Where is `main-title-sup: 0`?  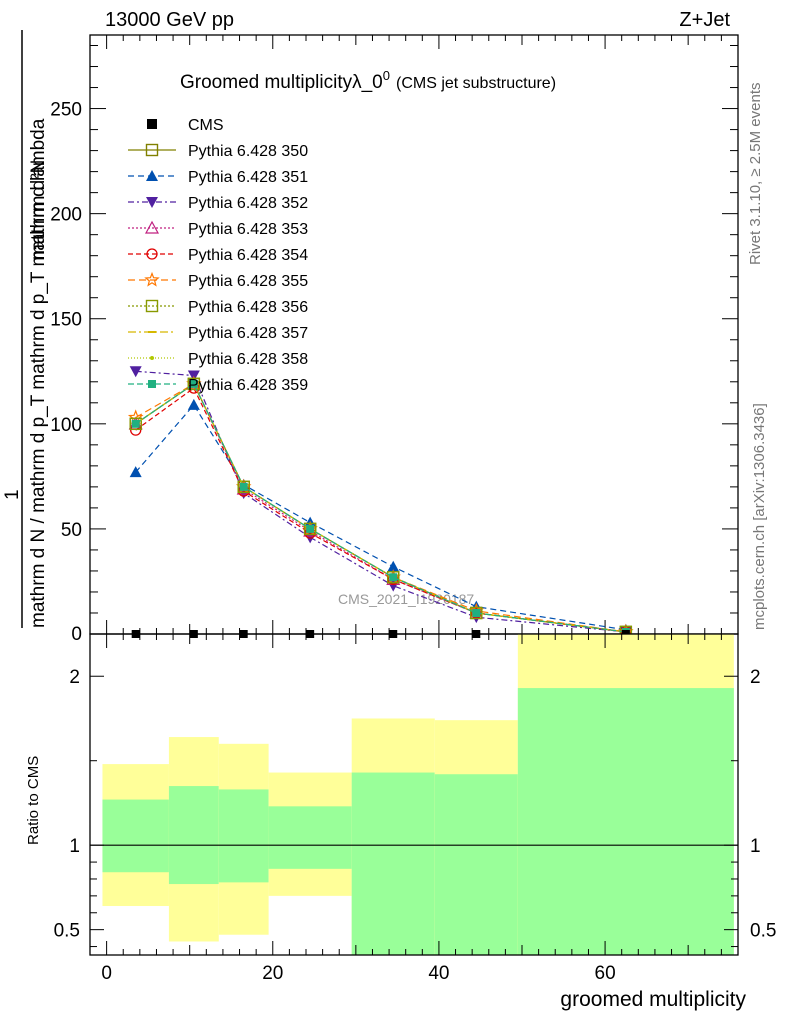
main-title-sup: 0 is located at coordinates (386, 75).